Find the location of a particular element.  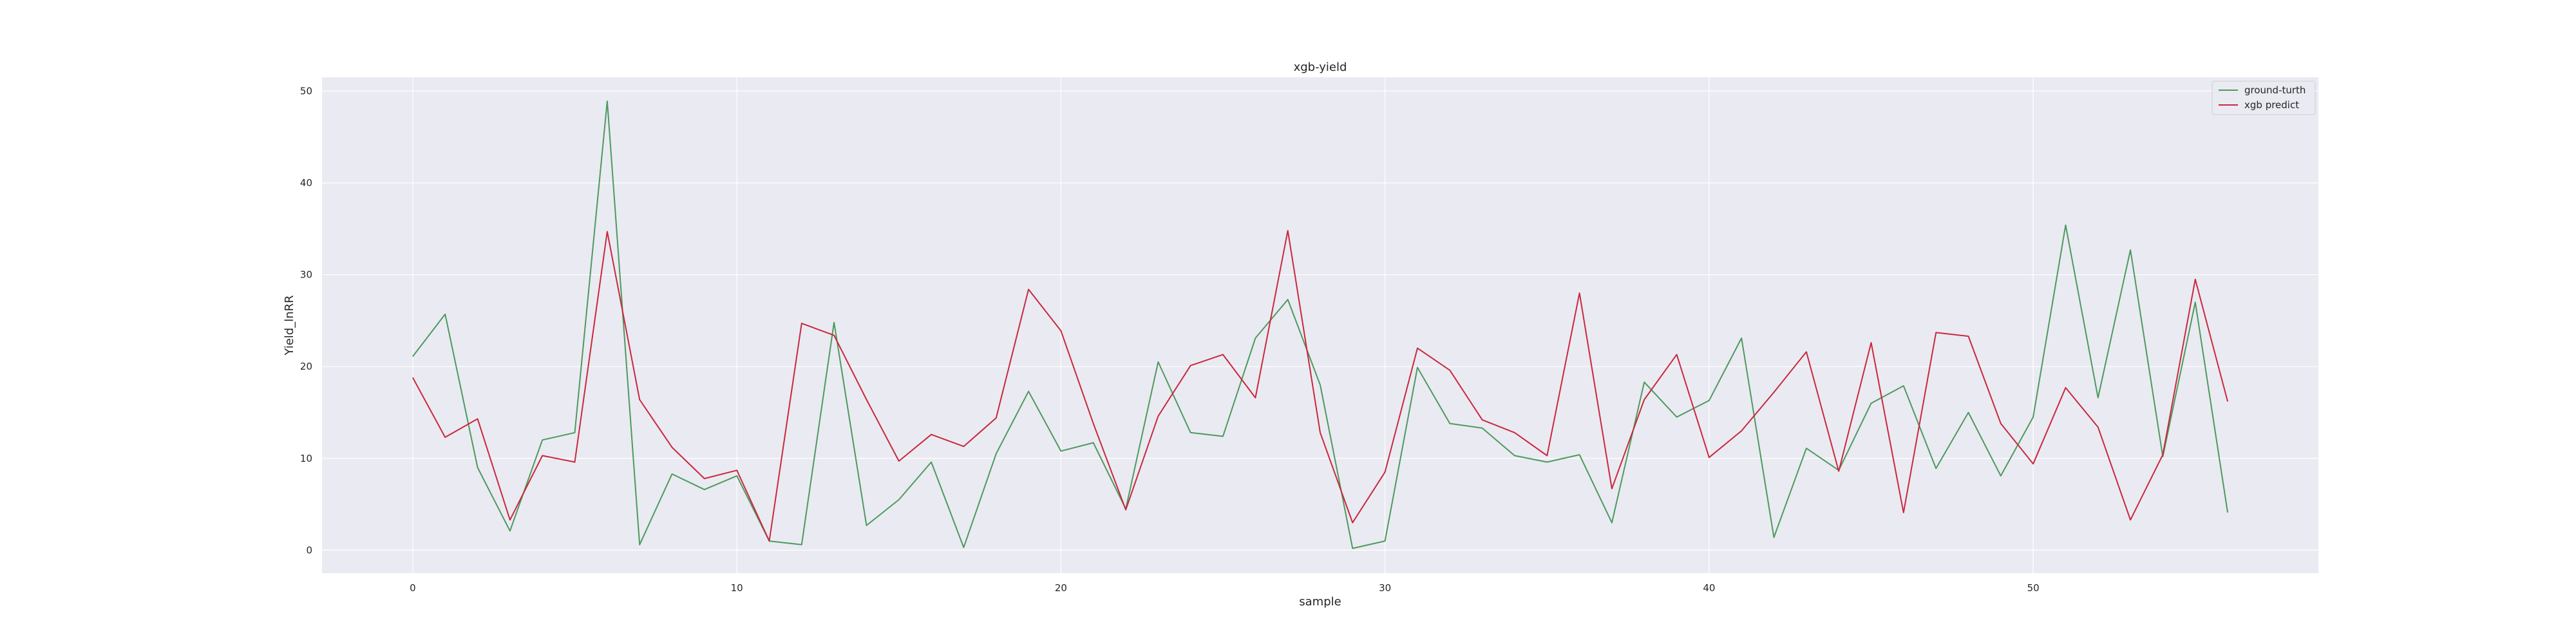

y-tick-label: 30 is located at coordinates (306, 275).